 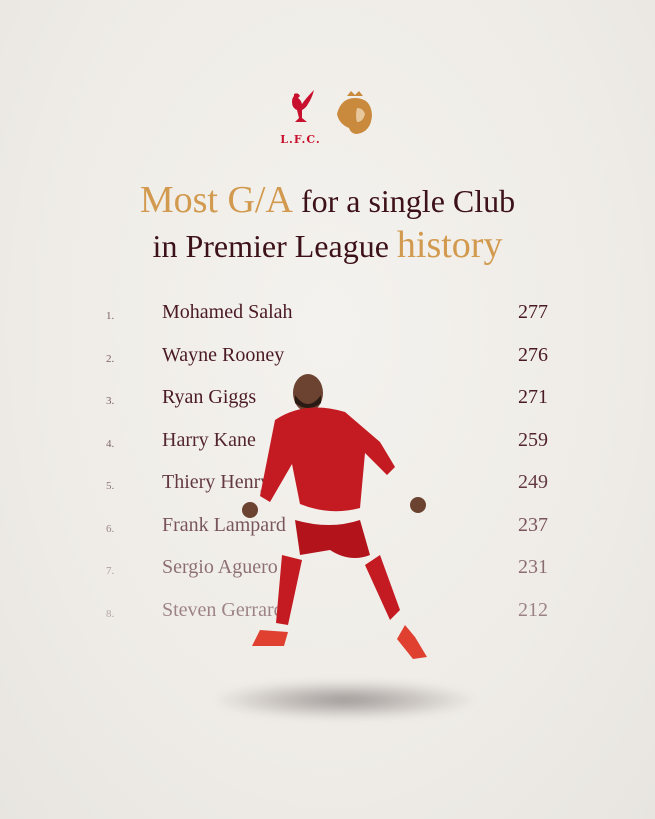 I want to click on player-name: Mohamed Salah, so click(x=227, y=312).